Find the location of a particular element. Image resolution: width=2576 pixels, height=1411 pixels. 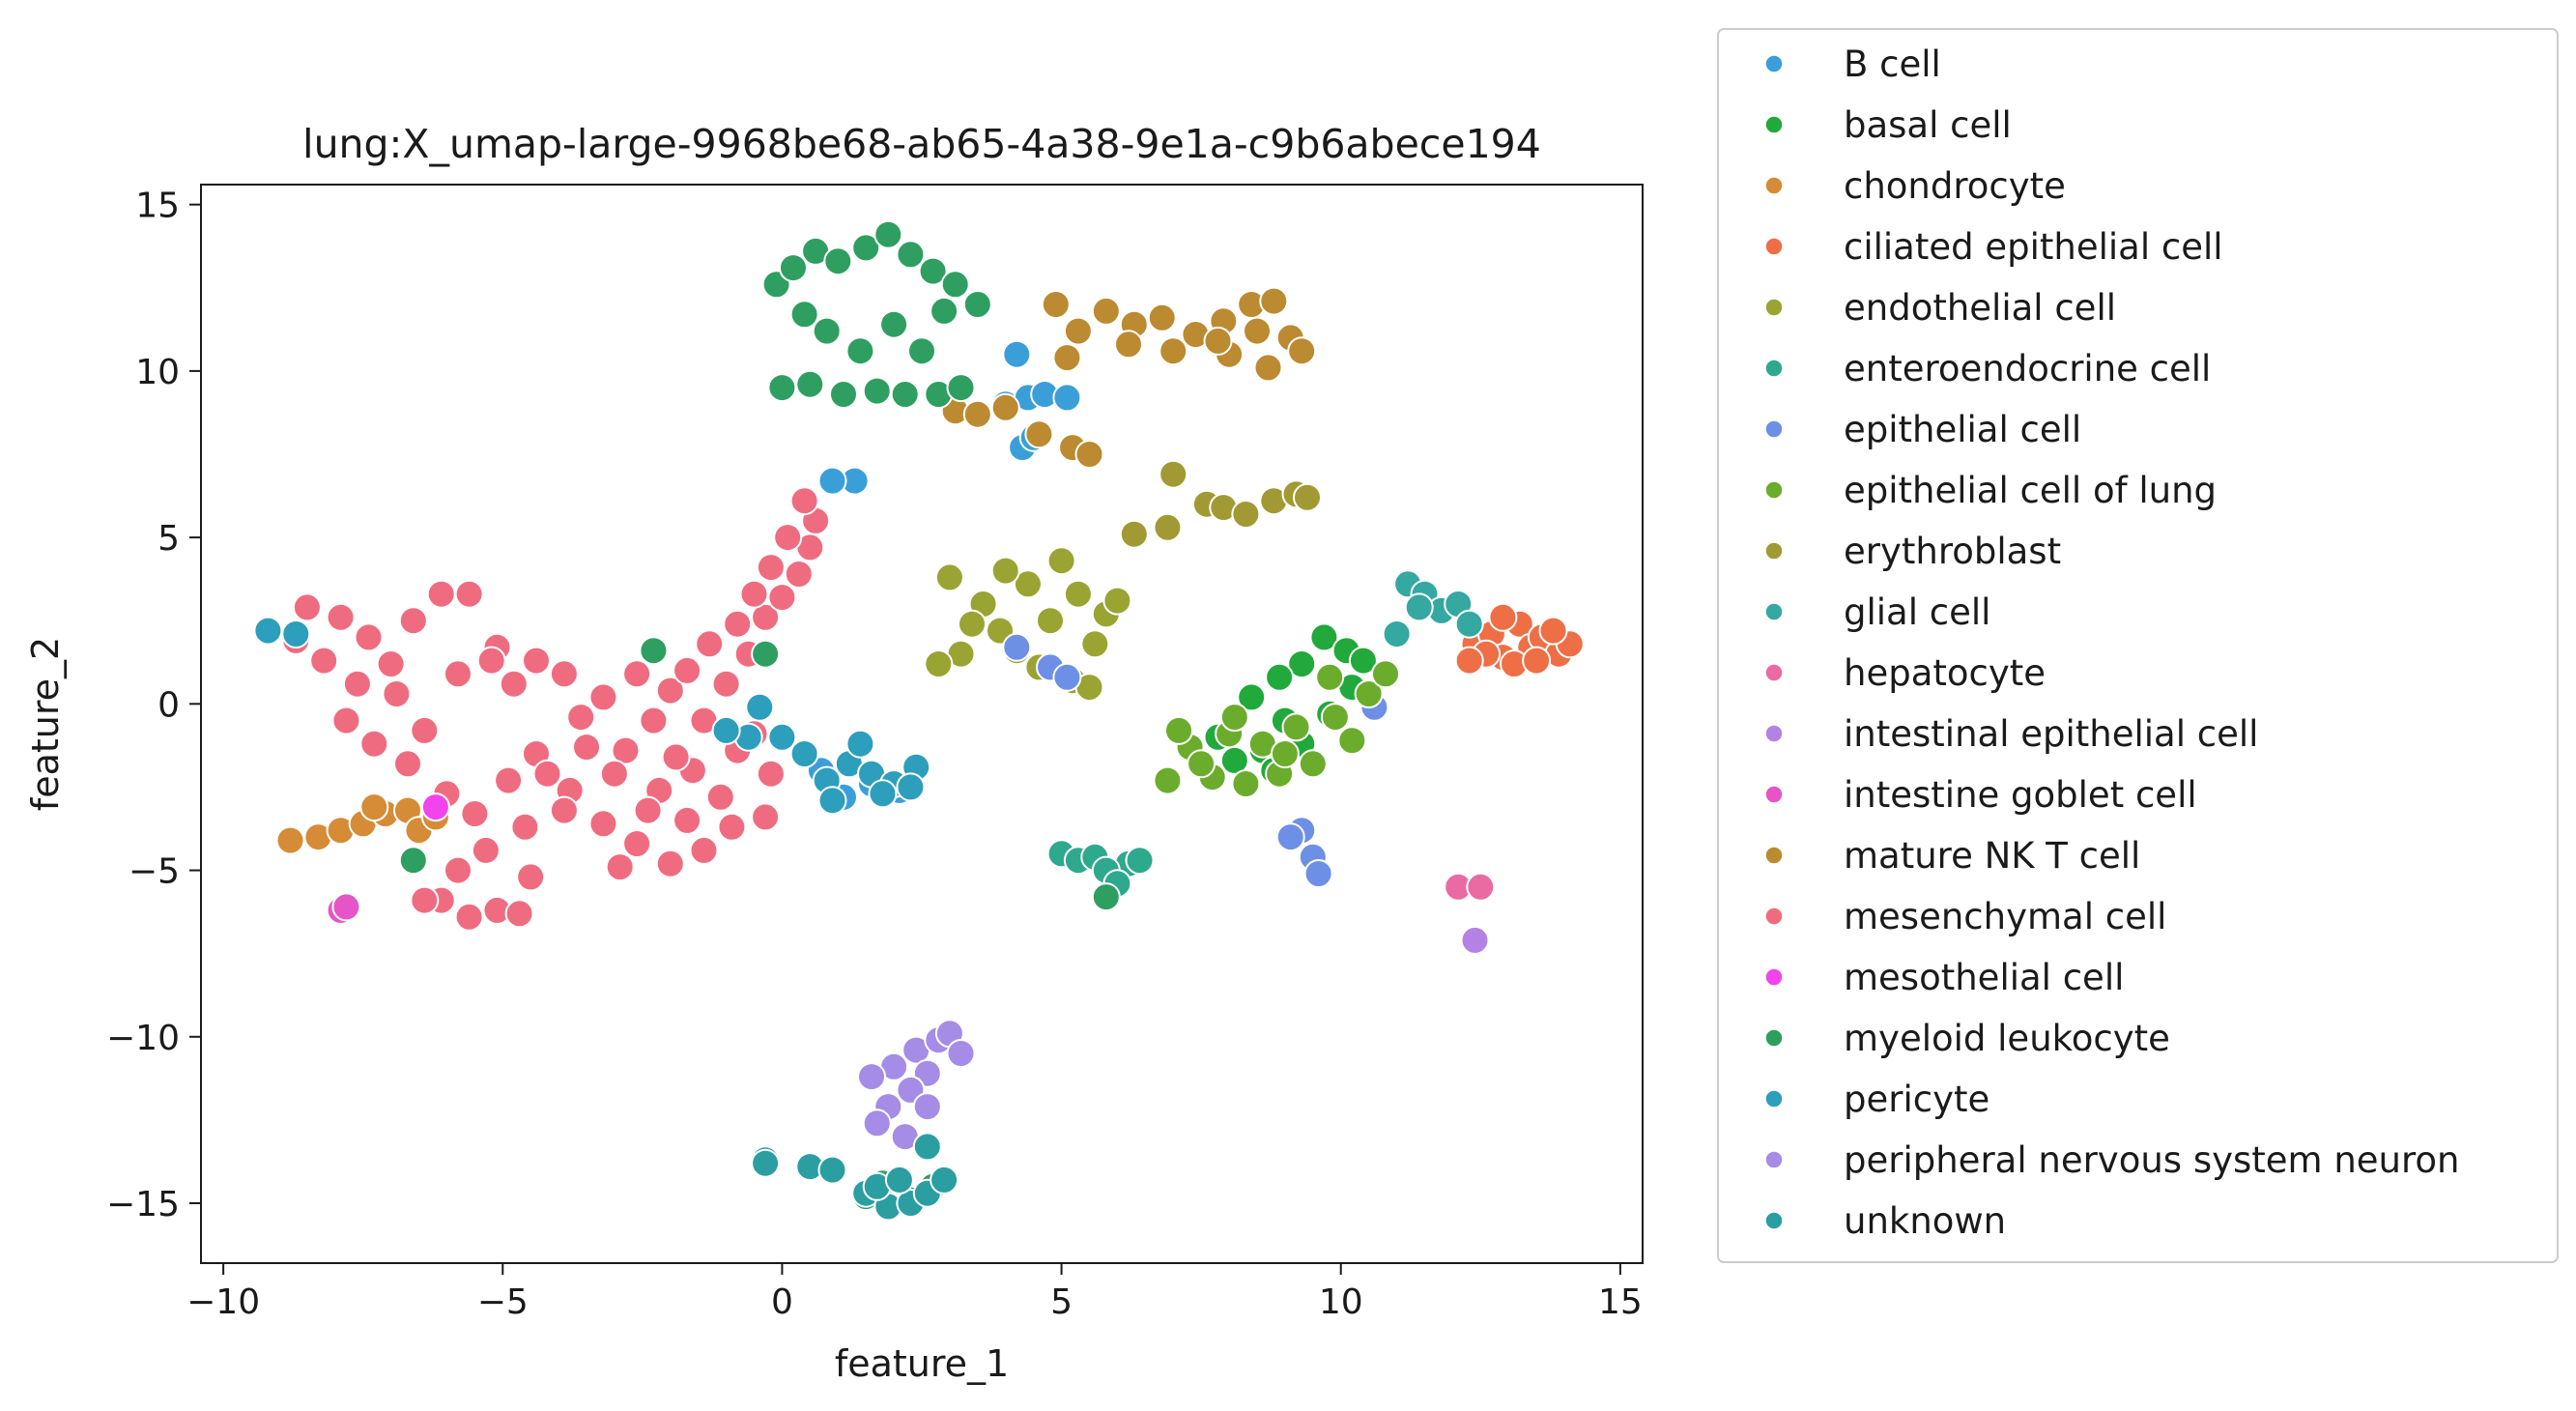

legend-label: epithelial cell is located at coordinates (1963, 429).